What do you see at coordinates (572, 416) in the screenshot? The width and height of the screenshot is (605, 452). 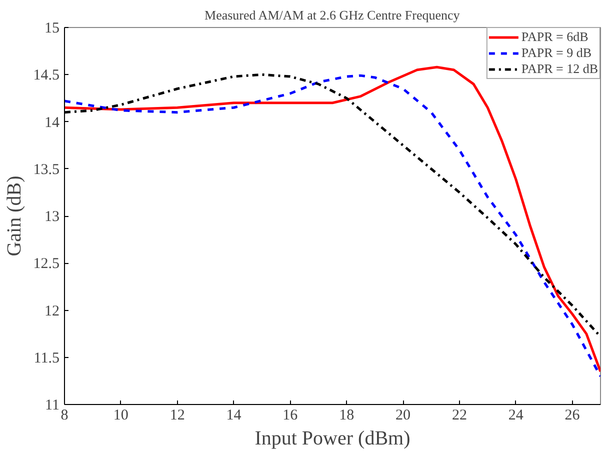 I see `x-tick-label: 26` at bounding box center [572, 416].